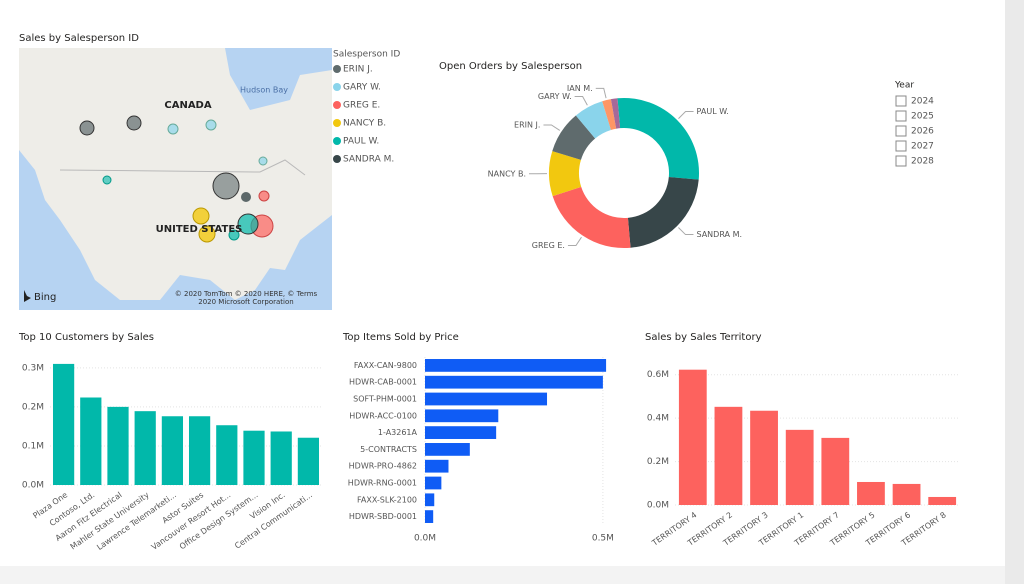 The height and width of the screenshot is (584, 1024). I want to click on y-tick-label: HDWR-PRO-4862, so click(383, 466).